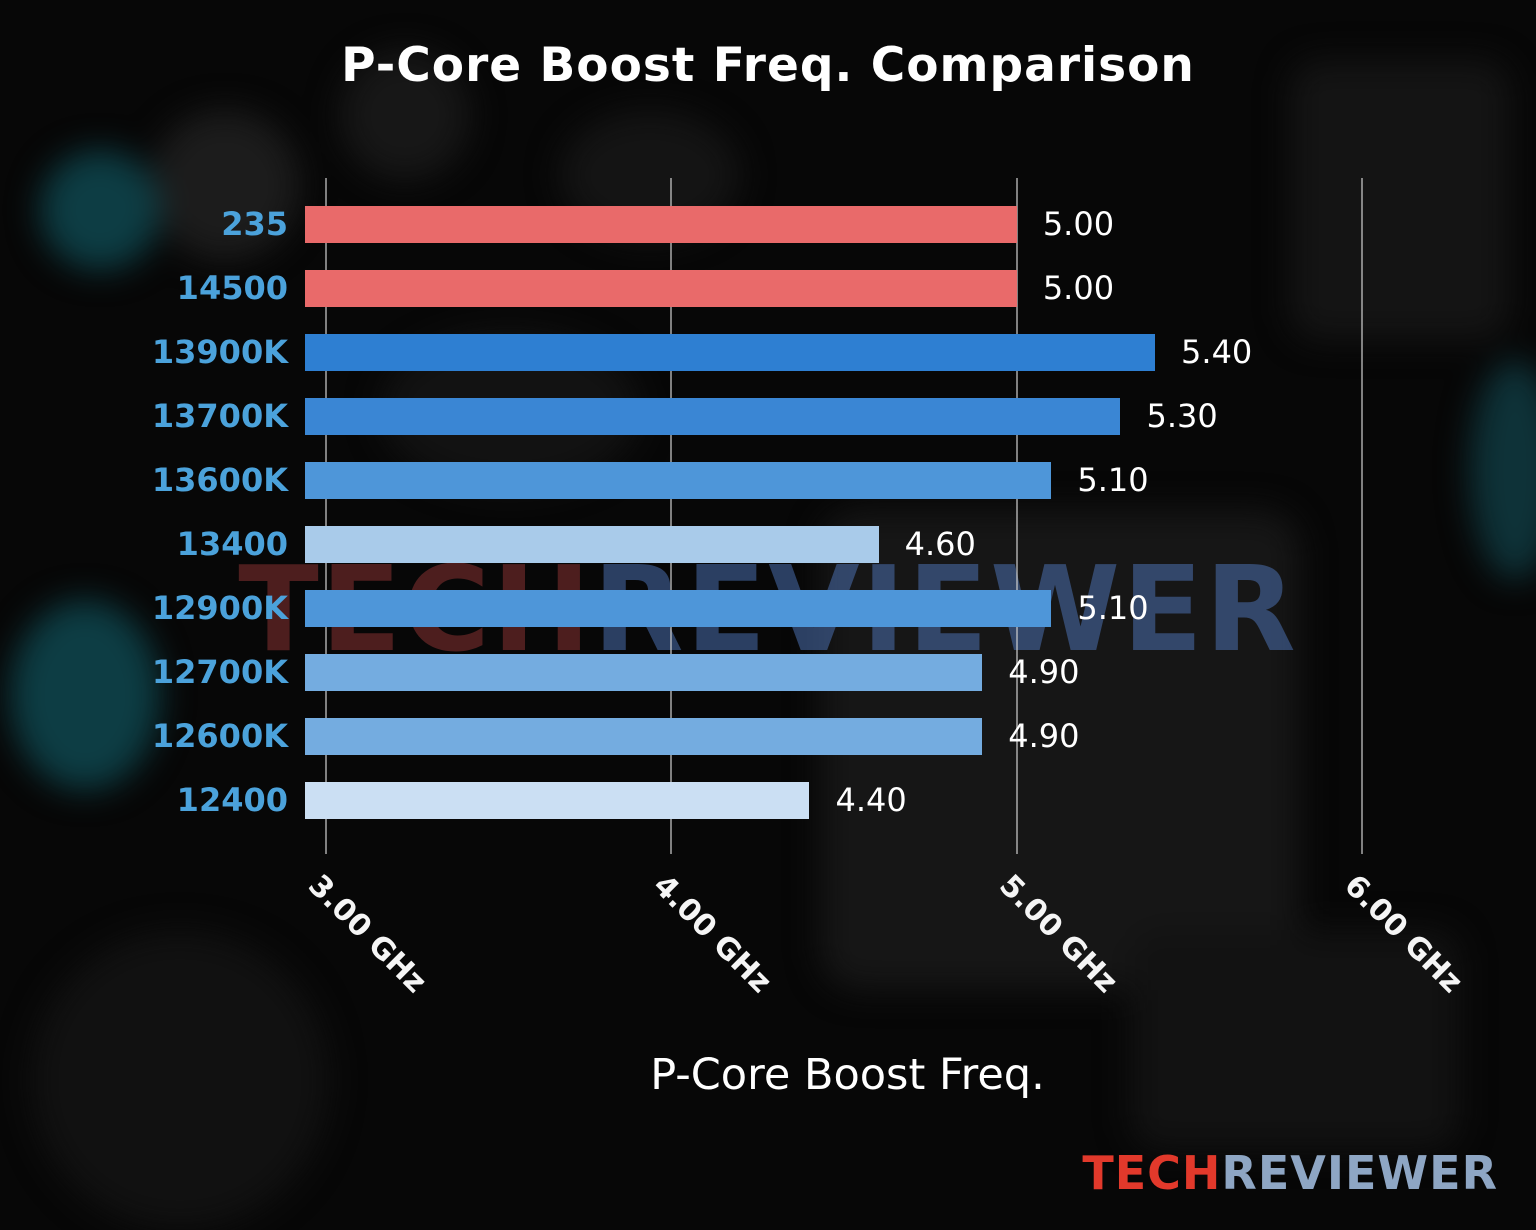 The height and width of the screenshot is (1230, 1536). I want to click on brand-logo-tech: TECH, so click(1152, 1173).